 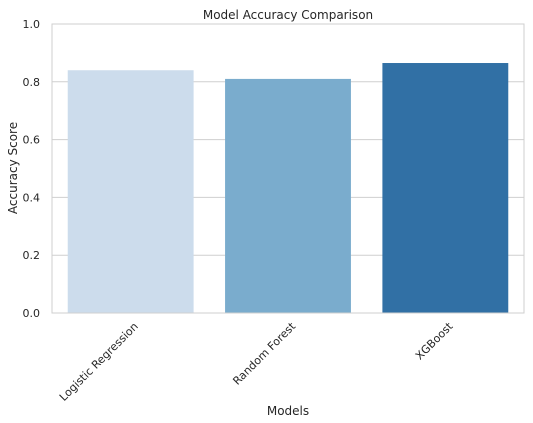 What do you see at coordinates (32, 169) in the screenshot?
I see `y-tick-labels: 0.0 0.2 0.4 0.6 0.8 1.0` at bounding box center [32, 169].